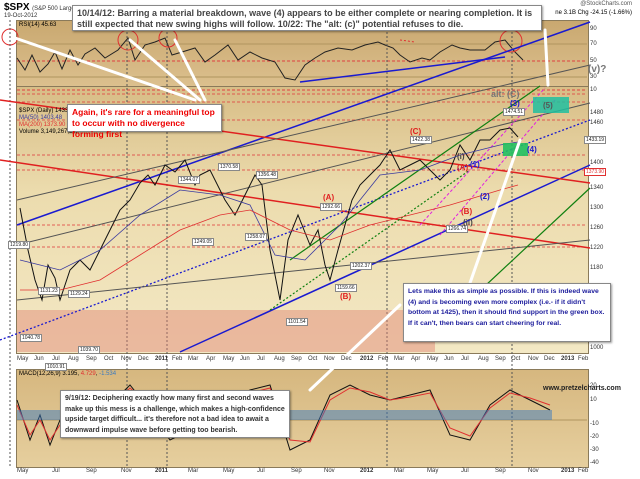 This screenshot has height=479, width=640. Describe the element at coordinates (606, 4) in the screenshot. I see `source-credit: @StockCharts.com` at that location.